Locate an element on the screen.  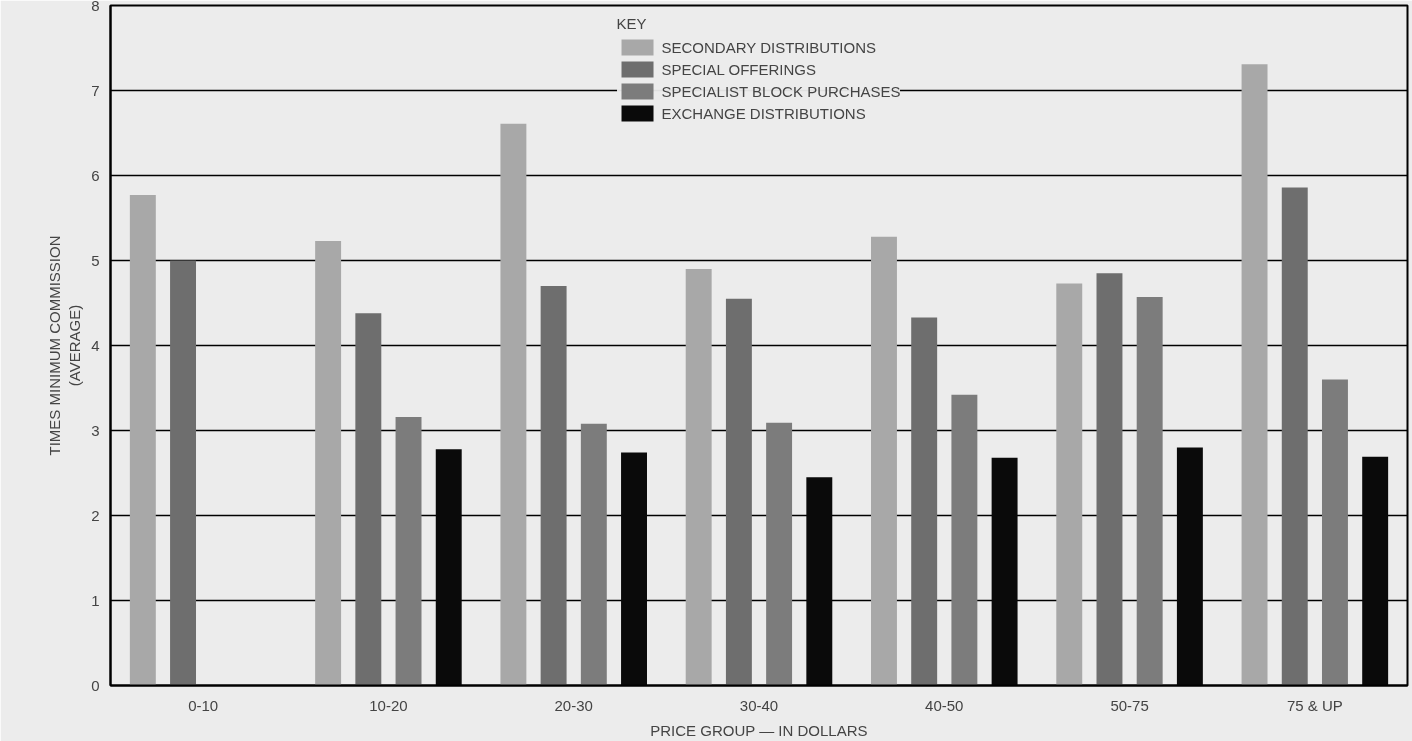
y-tick-label: 3 is located at coordinates (95, 430).